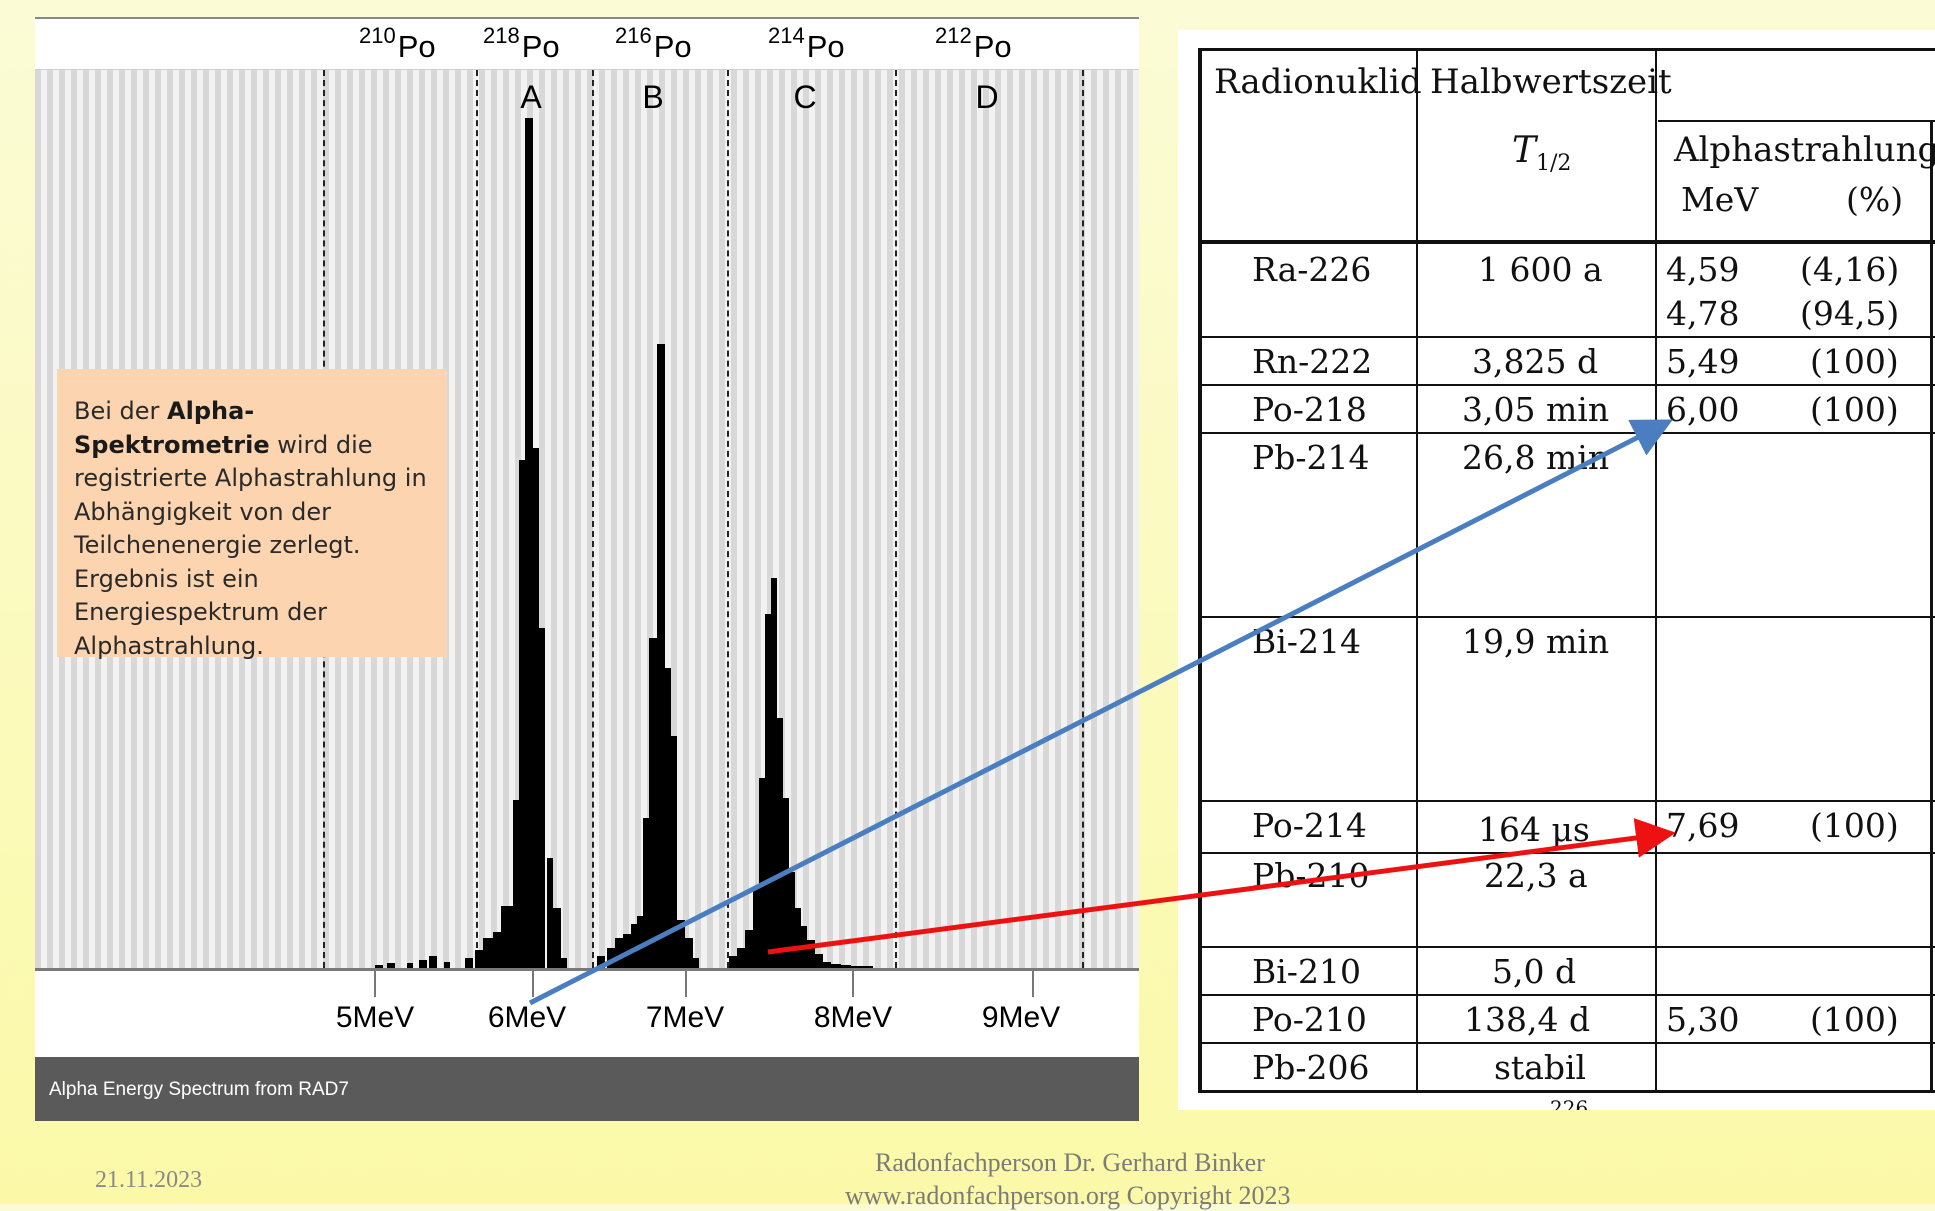  Describe the element at coordinates (653, 97) in the screenshot. I see `peak-label-b: B` at that location.